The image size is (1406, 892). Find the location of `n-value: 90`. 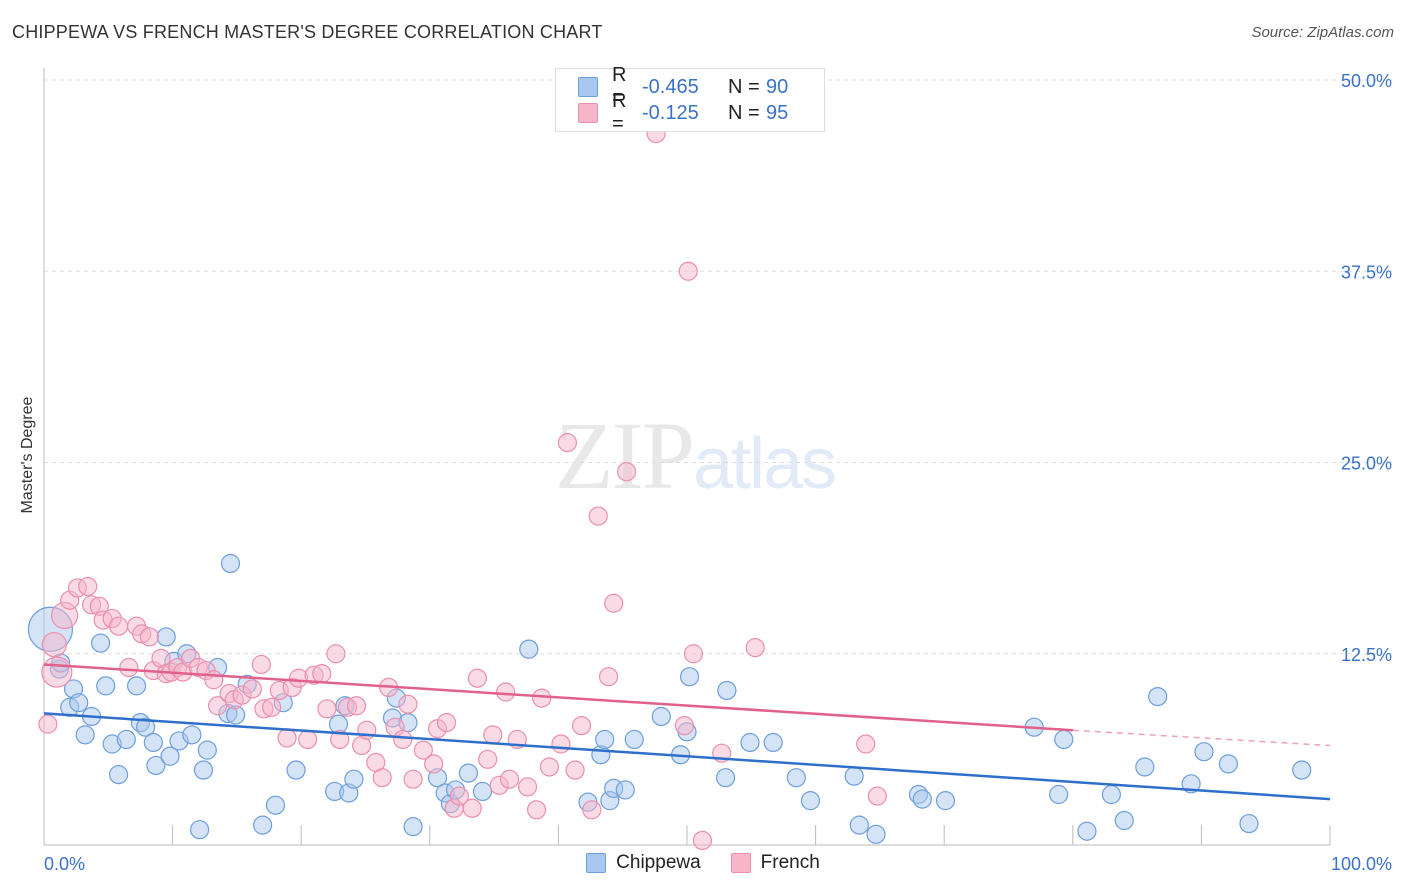

n-value: 90 is located at coordinates (777, 86).